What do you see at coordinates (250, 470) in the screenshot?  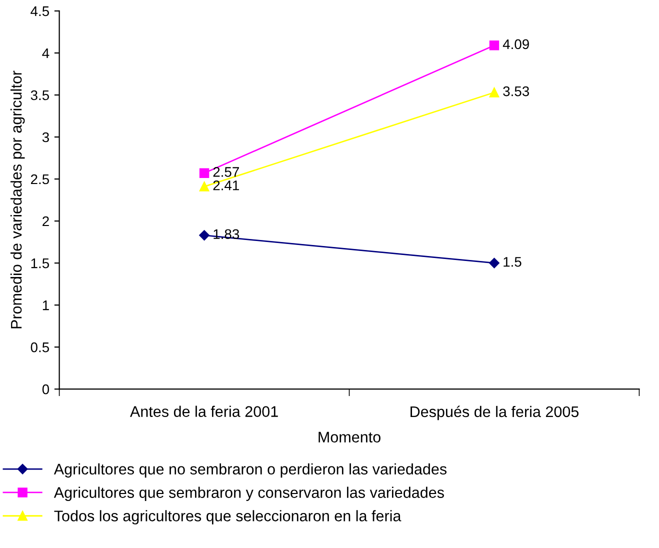 I see `legend-label: Agricultores que no sembraron o perdieron las variedades` at bounding box center [250, 470].